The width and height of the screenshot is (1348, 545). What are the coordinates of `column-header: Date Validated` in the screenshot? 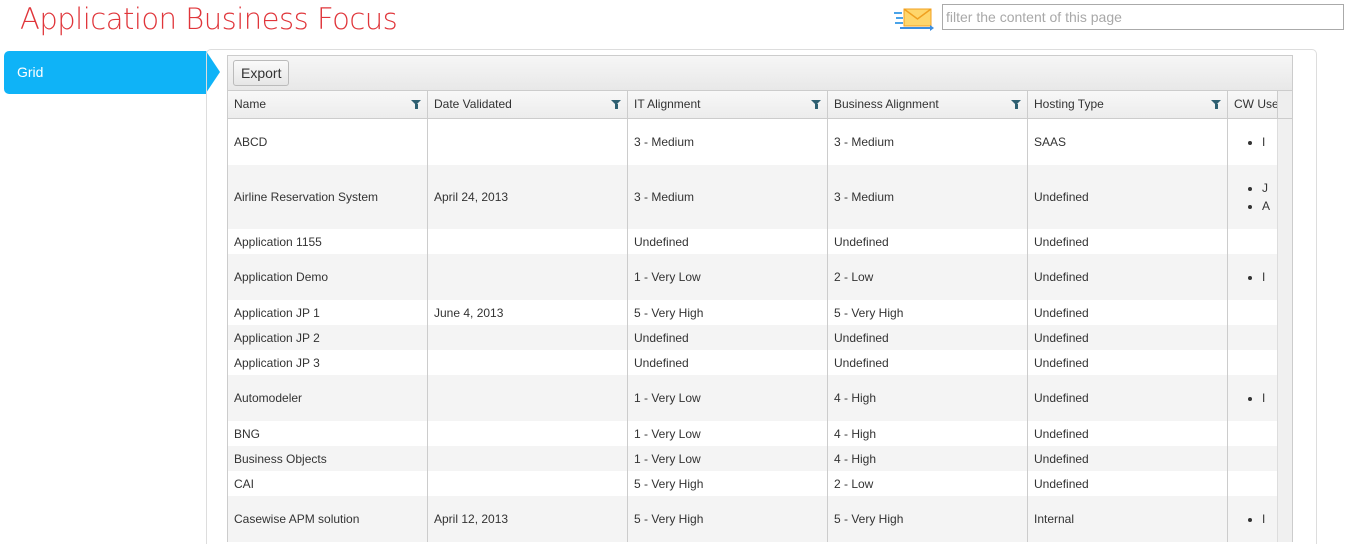 It's located at (528, 104).